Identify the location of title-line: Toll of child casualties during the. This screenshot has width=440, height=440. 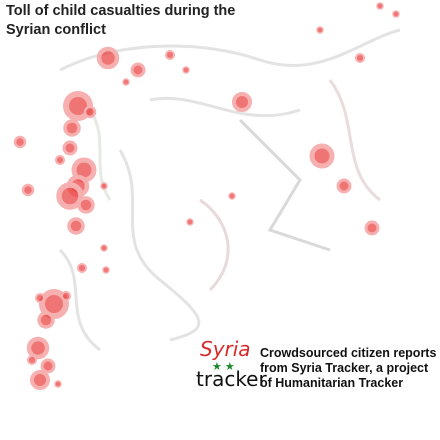
(120, 11).